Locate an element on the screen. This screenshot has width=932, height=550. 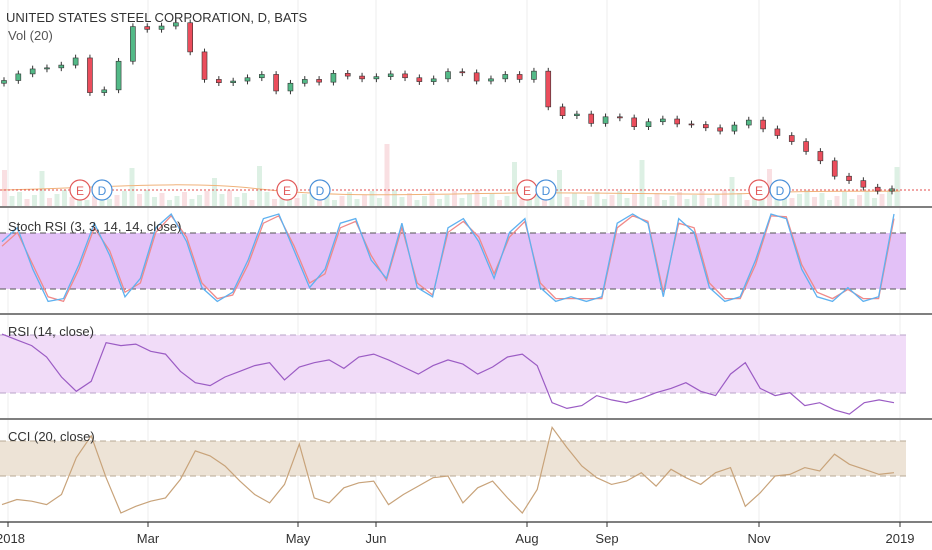
time-axis: 2018 Mar May Jun Aug Sep Nov 2019 is located at coordinates (457, 534).